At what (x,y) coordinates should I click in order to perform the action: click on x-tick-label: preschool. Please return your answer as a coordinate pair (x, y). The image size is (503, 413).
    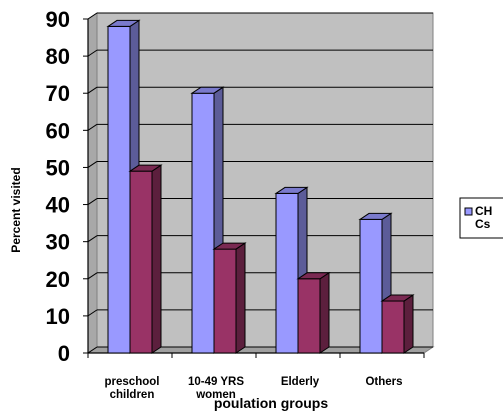
    Looking at the image, I should click on (132, 382).